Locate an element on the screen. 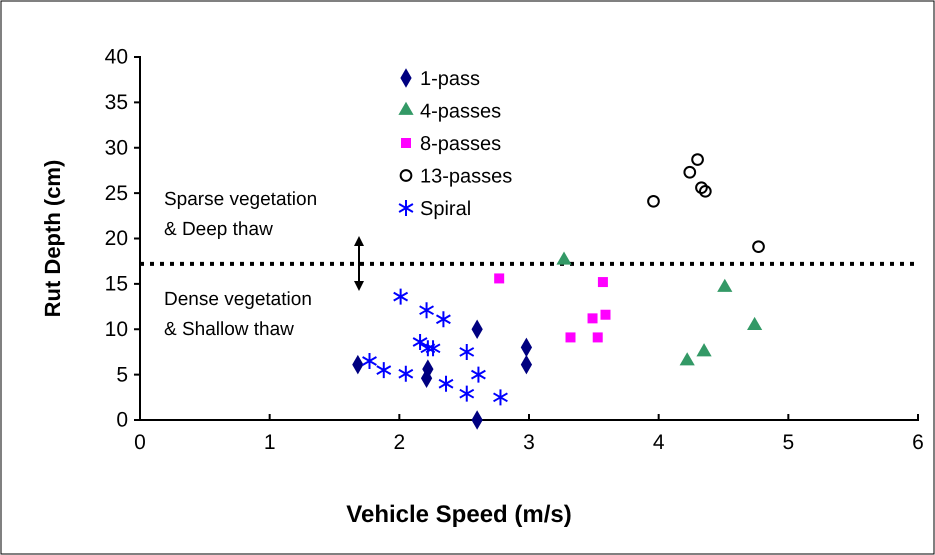  annotation: Sparse vegetation & Deep thaw is located at coordinates (241, 214).